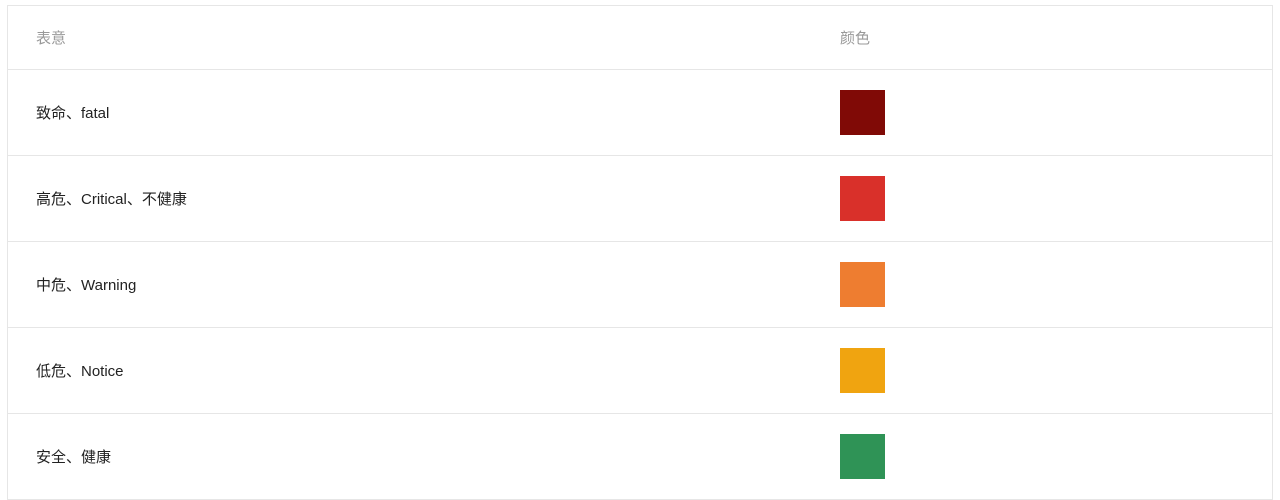  Describe the element at coordinates (111, 199) in the screenshot. I see `row-meaning: 高危、Critical、不健康` at that location.